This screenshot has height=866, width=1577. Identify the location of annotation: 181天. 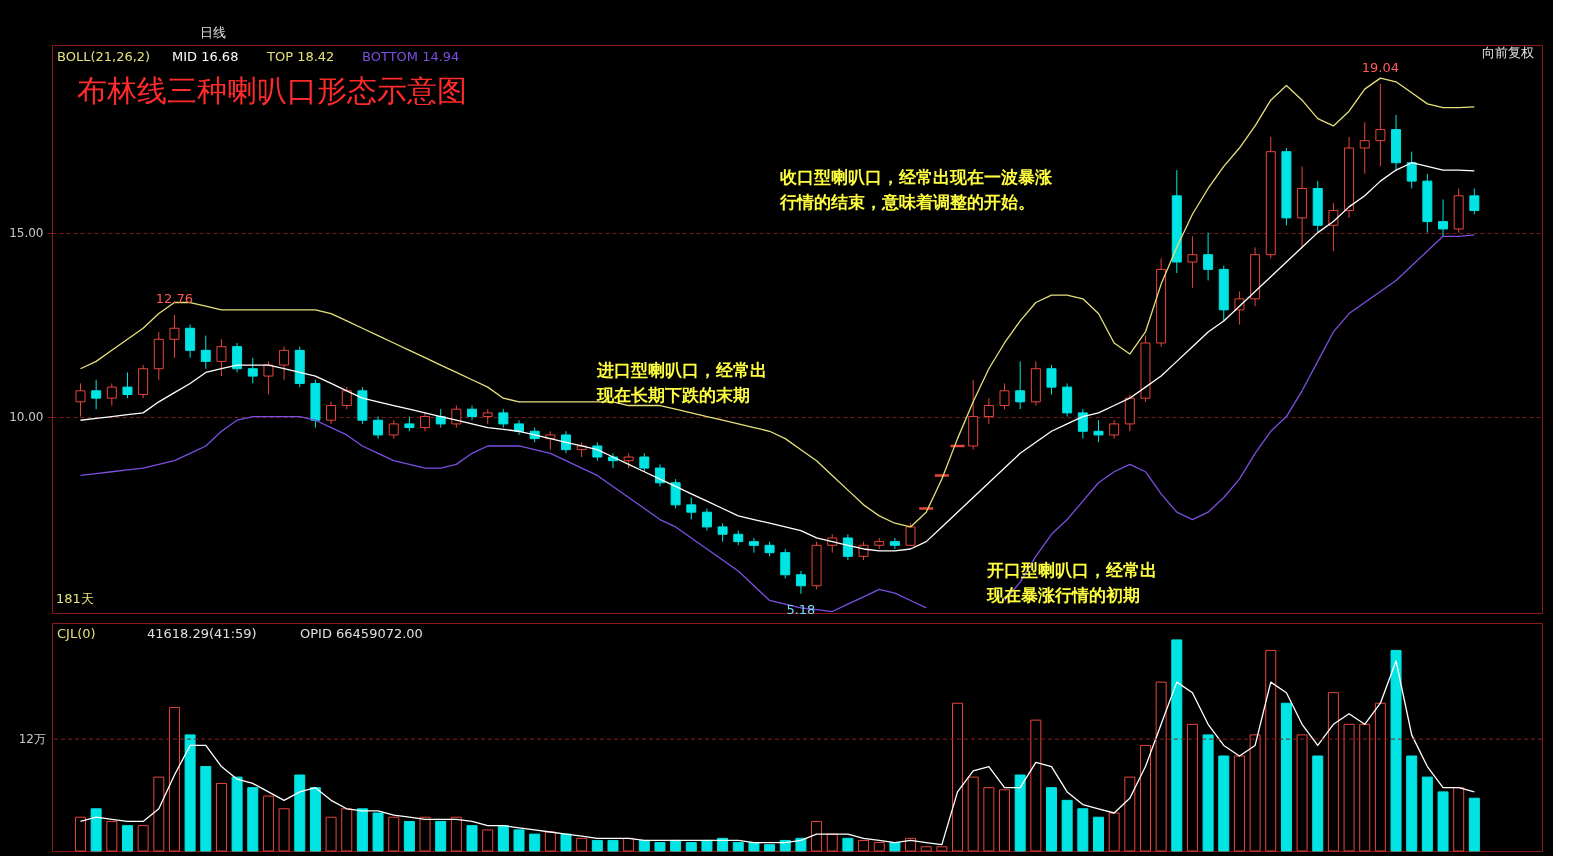
(75, 598).